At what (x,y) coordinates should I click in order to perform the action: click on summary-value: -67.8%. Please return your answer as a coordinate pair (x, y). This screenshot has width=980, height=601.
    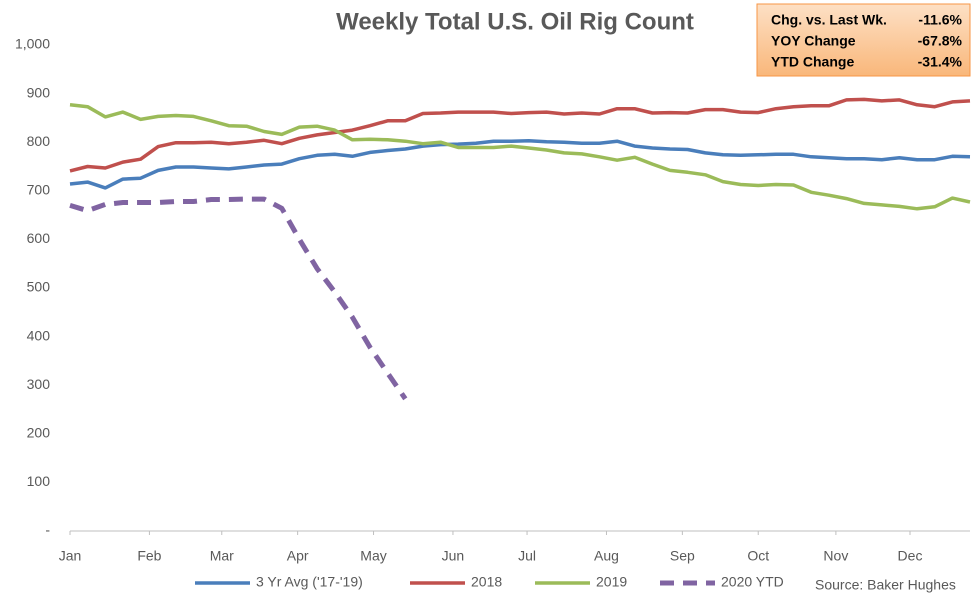
    Looking at the image, I should click on (940, 41).